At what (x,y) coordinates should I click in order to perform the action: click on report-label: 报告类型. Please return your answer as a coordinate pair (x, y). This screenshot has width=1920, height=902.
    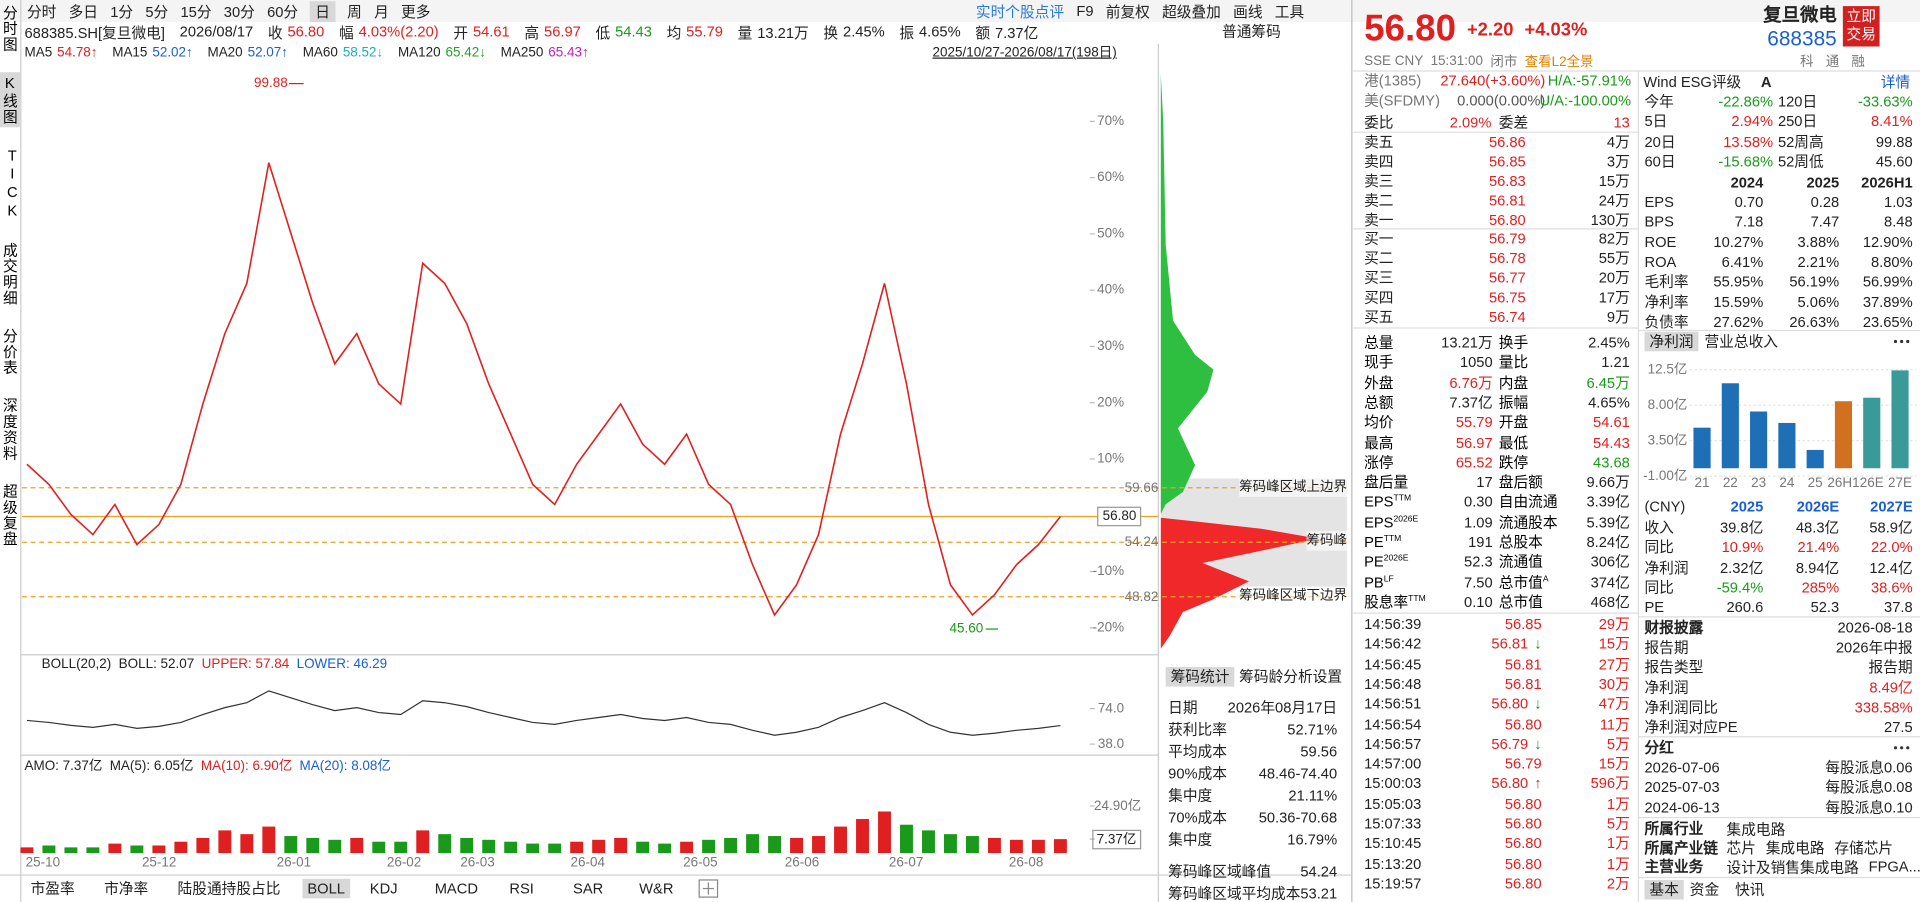
    Looking at the image, I should click on (1674, 667).